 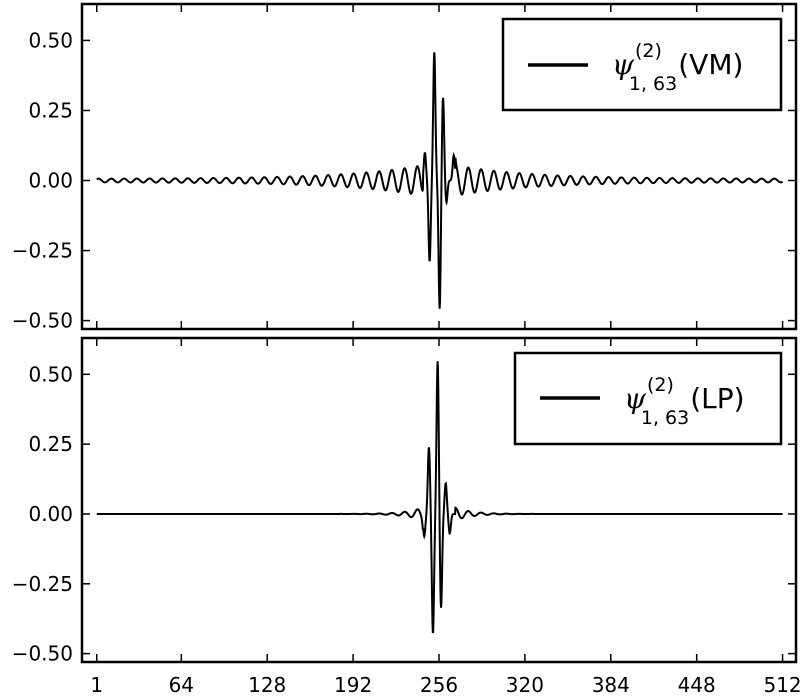 What do you see at coordinates (684, 401) in the screenshot?
I see `legend-label-lp: ψ(2) 1, 63(LP)` at bounding box center [684, 401].